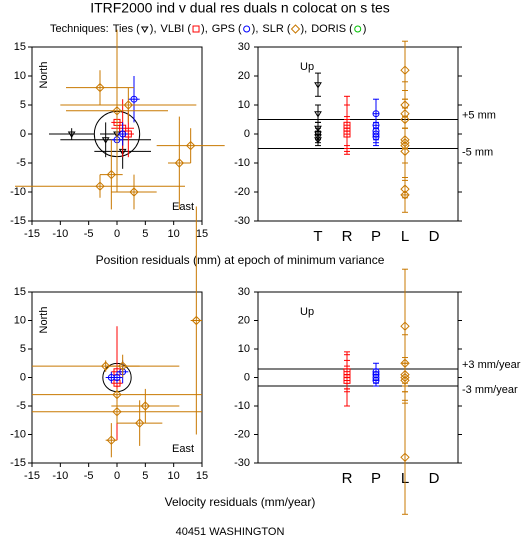 This screenshot has height=538, width=526. Describe the element at coordinates (145, 234) in the screenshot. I see `x-tick-label: 5` at that location.